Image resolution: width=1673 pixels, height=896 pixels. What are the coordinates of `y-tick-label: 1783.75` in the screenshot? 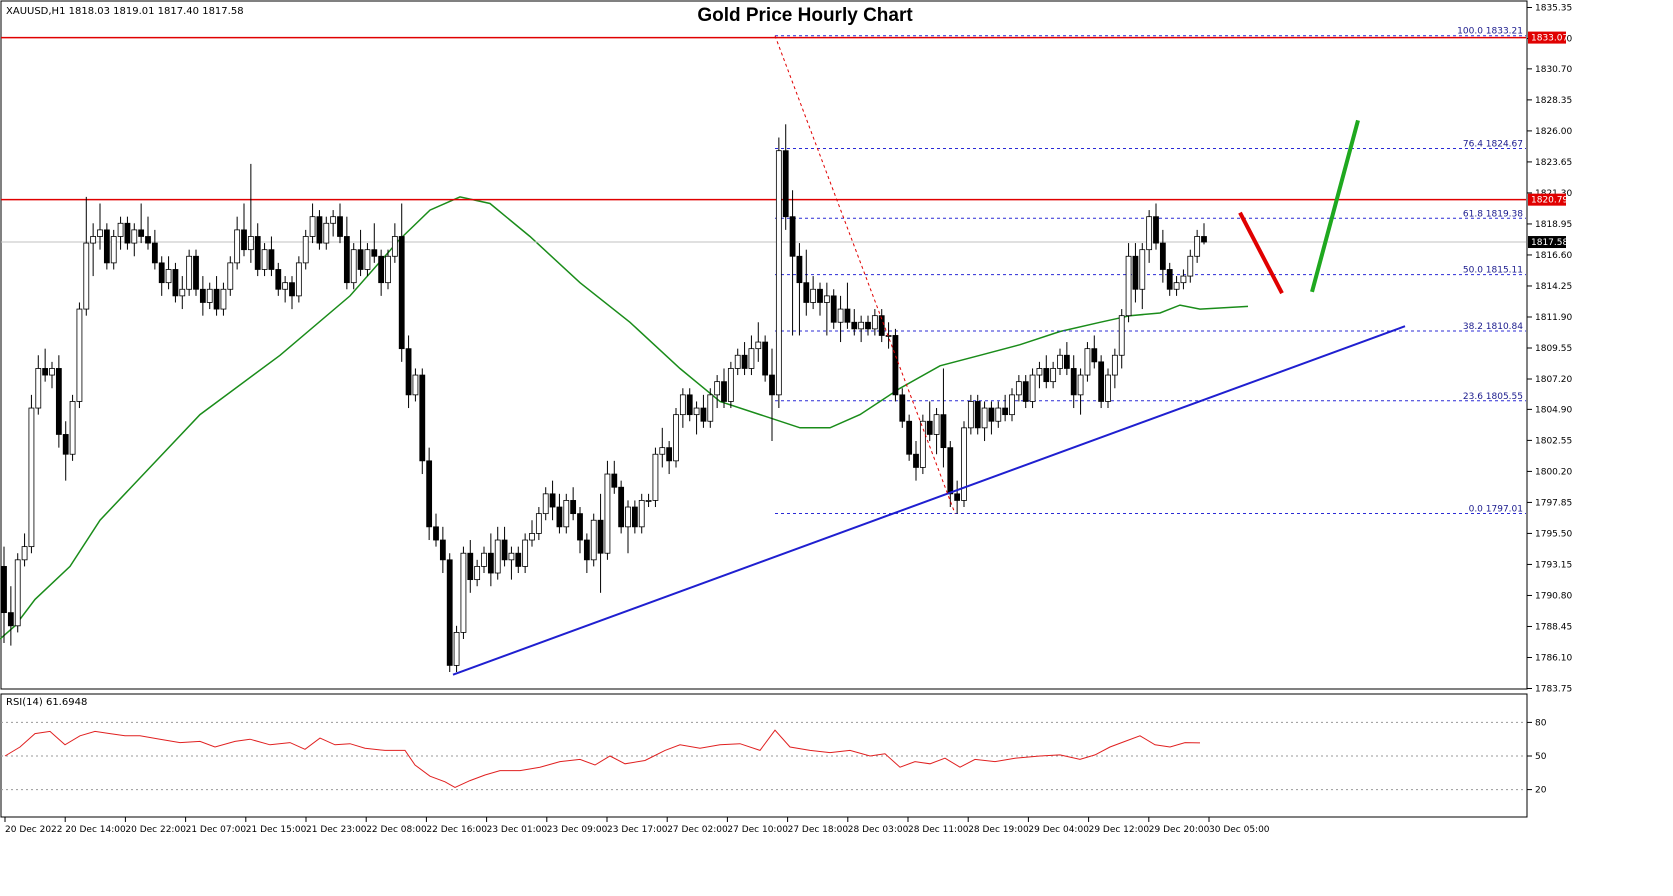 It's located at (1553, 690).